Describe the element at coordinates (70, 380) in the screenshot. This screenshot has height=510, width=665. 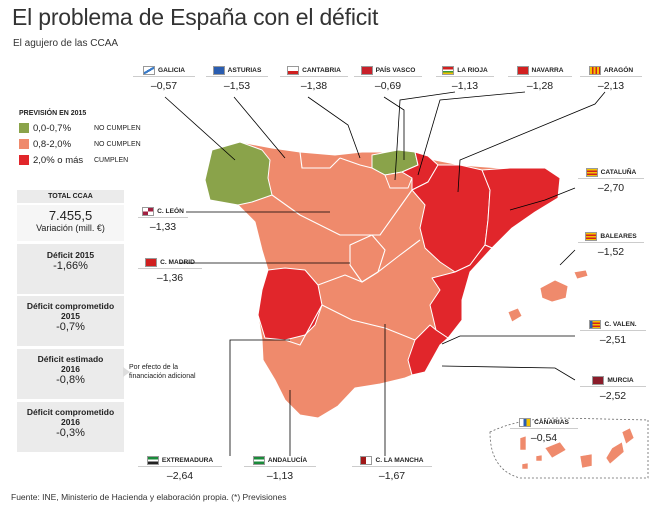
I see `estimado-2016-value: -0,8%` at that location.